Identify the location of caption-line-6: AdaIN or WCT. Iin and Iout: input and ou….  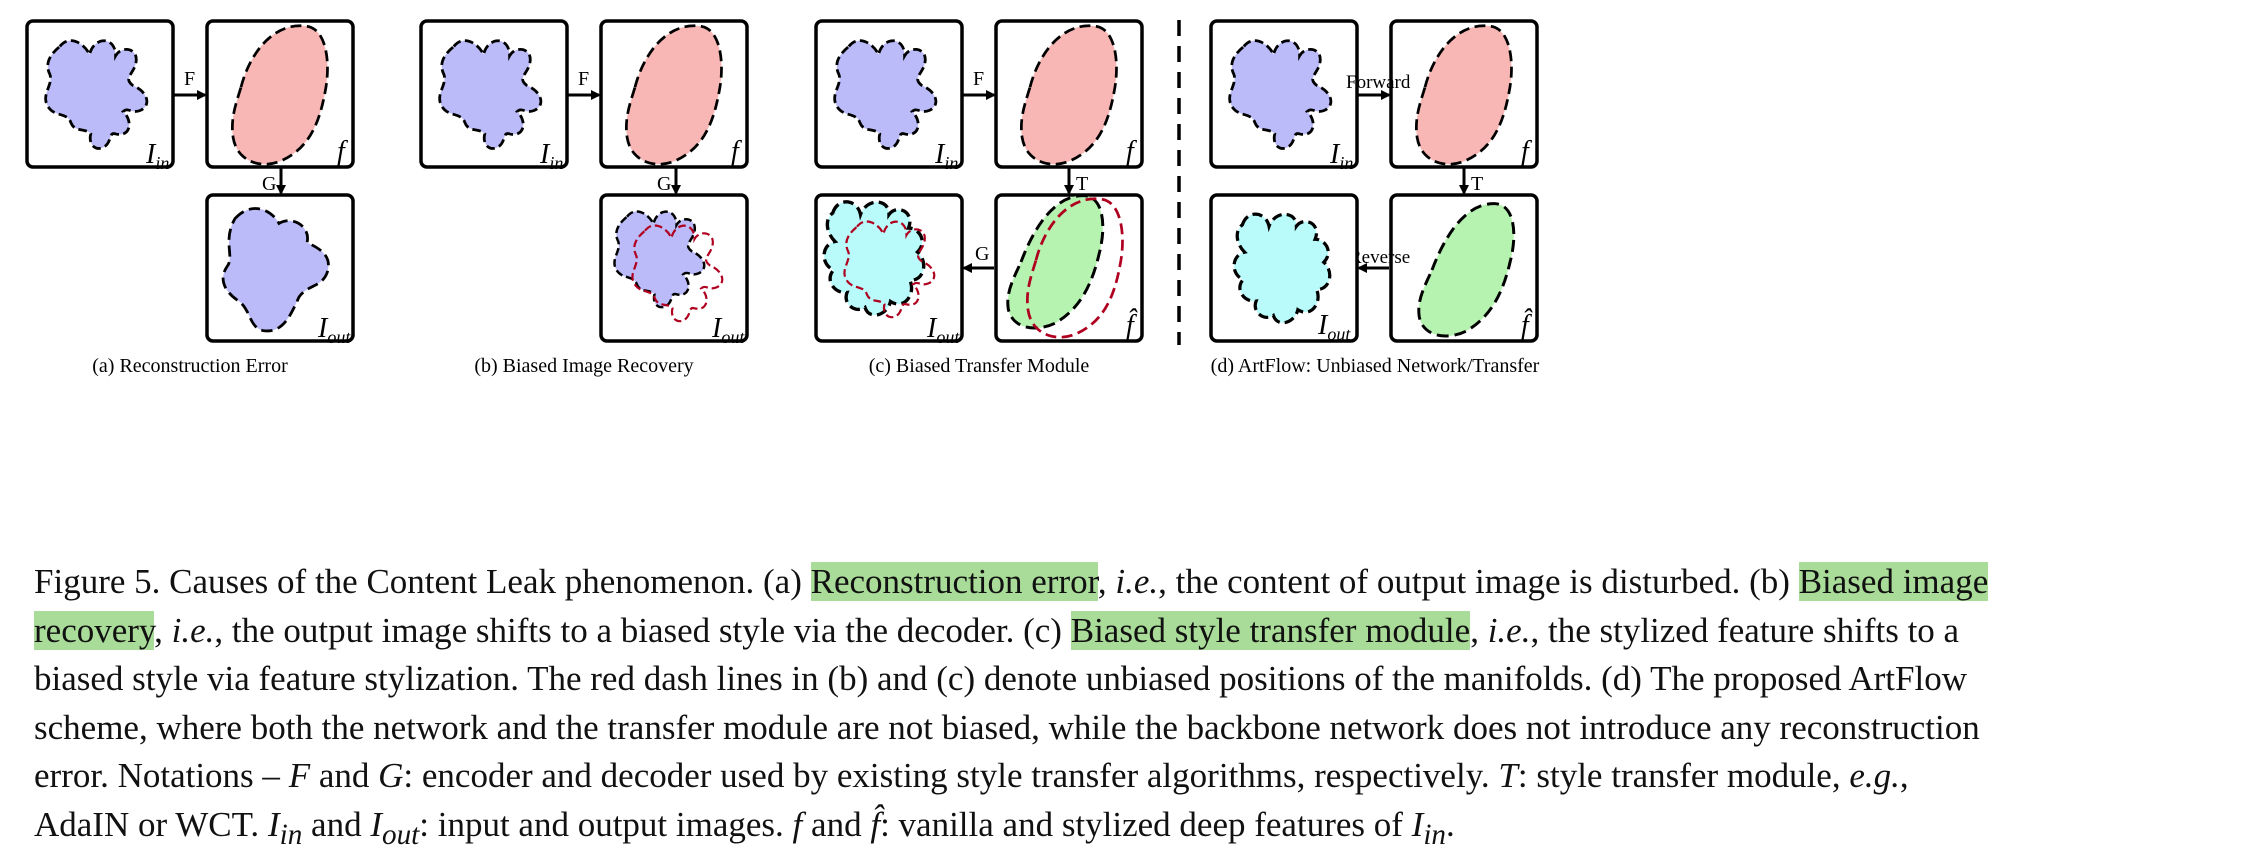
(744, 827).